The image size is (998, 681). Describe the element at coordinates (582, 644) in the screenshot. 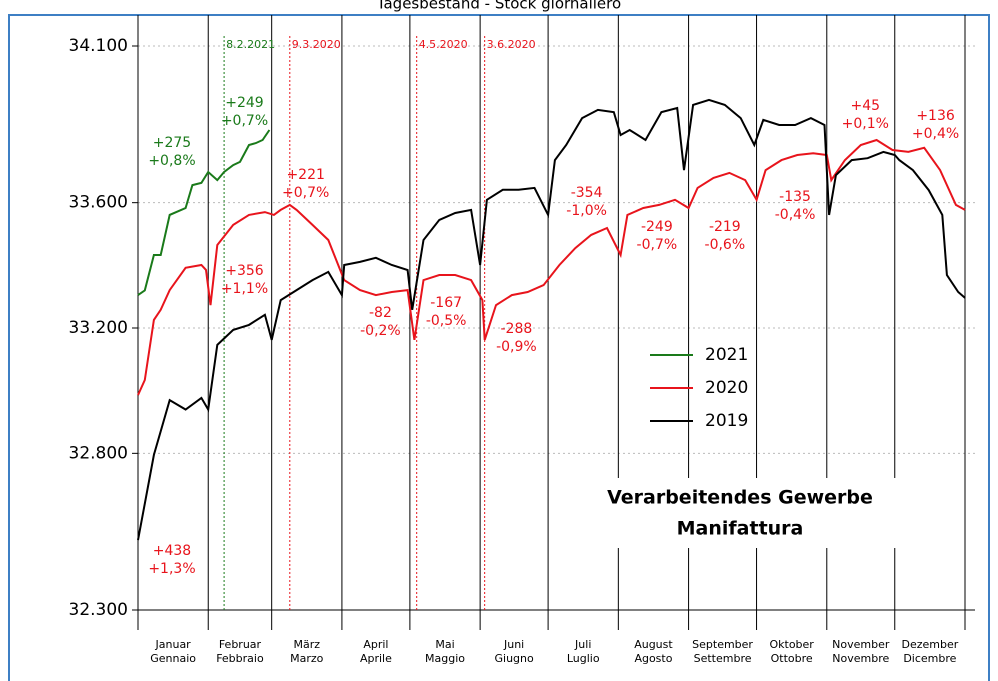

I see `month-label: Juli` at that location.